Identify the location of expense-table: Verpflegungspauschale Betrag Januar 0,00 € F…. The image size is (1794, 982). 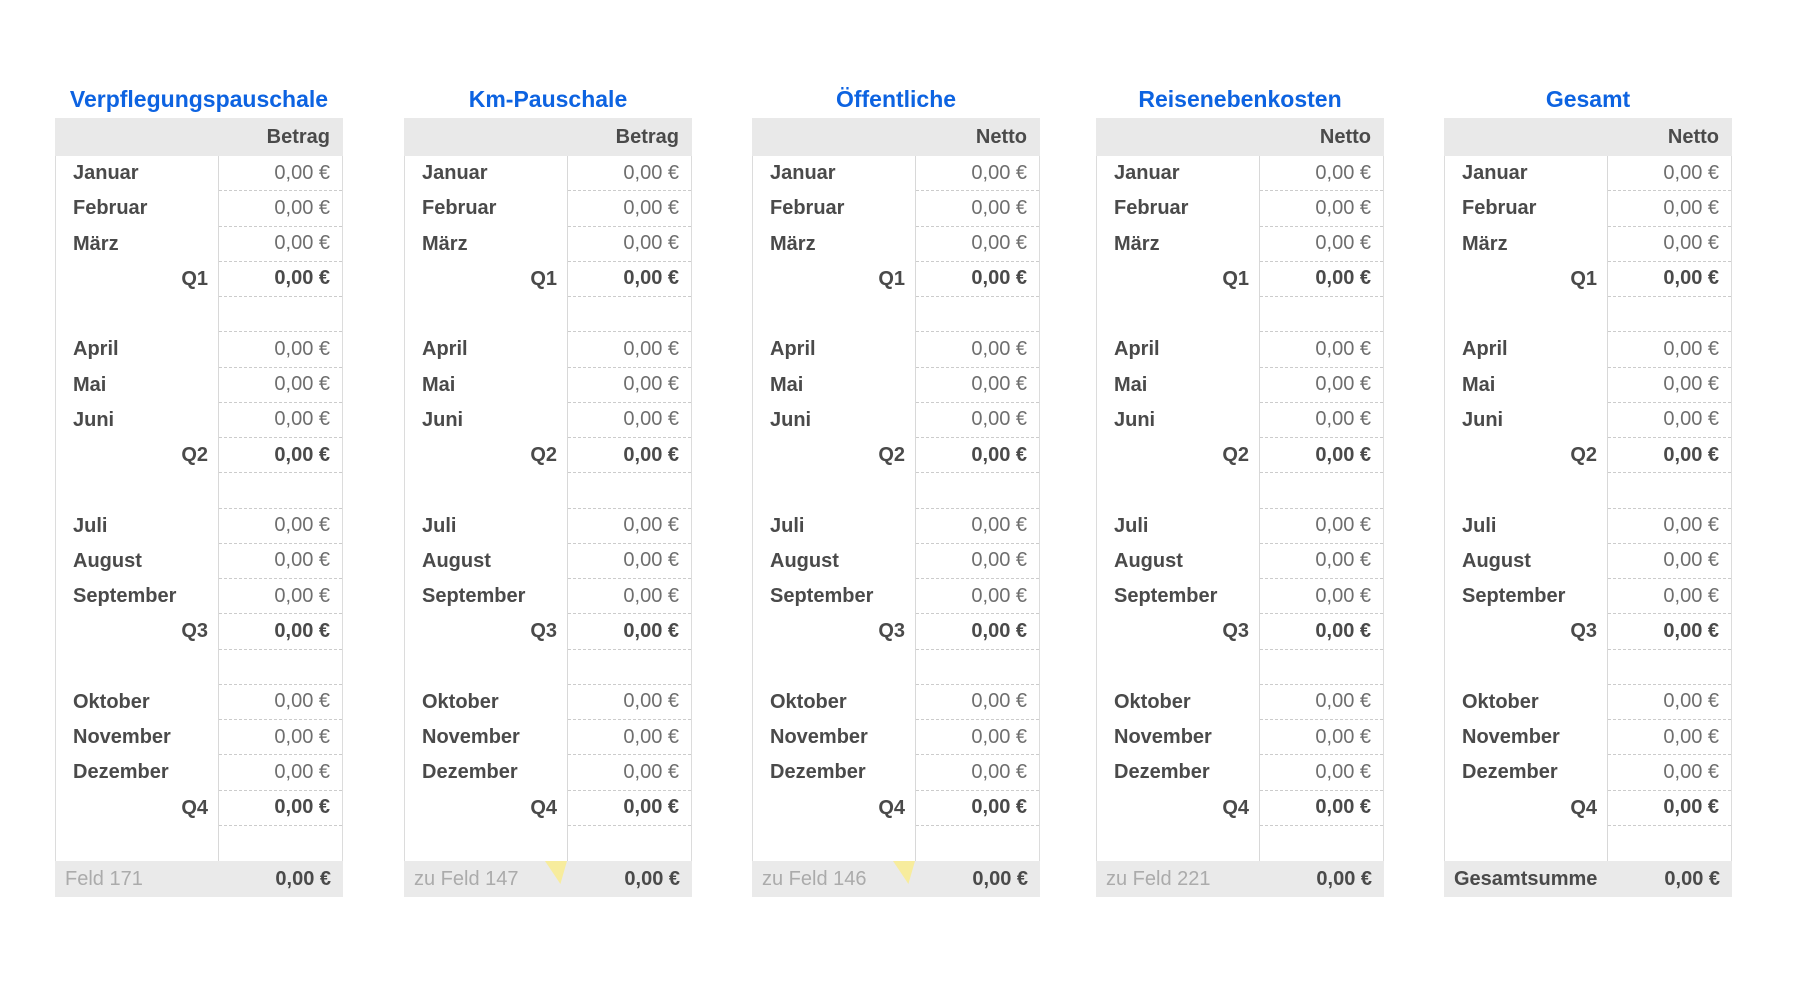
(199, 490).